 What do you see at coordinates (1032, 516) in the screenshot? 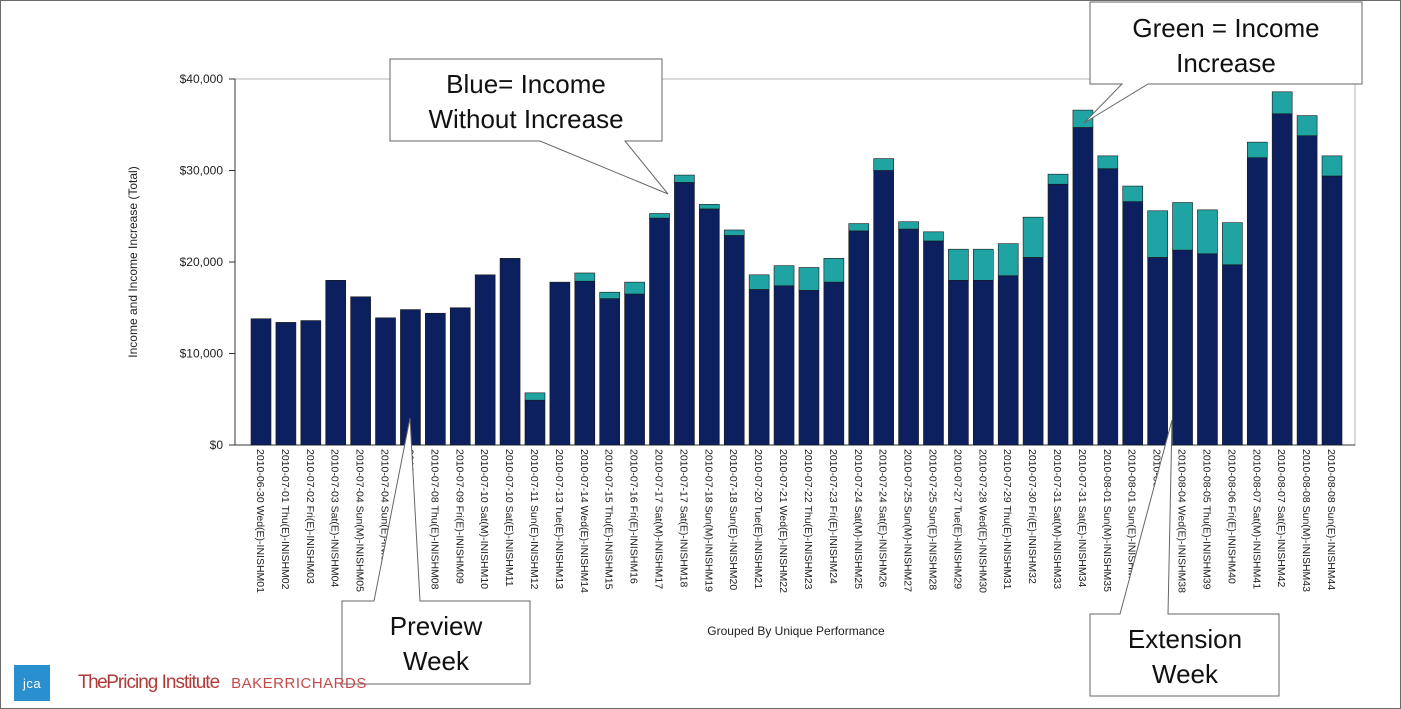
I see `x-tick-label: 2010-07-30 Fri(E)-INISHM32` at bounding box center [1032, 516].